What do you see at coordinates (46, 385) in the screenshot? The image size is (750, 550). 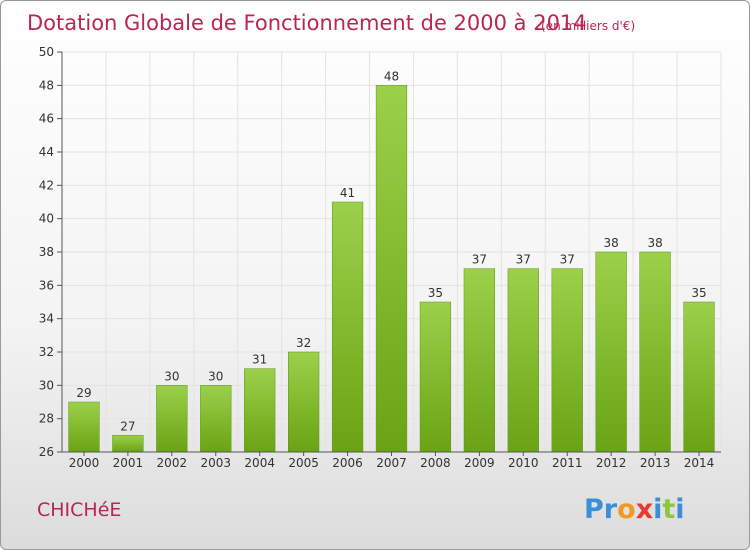 I see `y-tick-label: 30` at bounding box center [46, 385].